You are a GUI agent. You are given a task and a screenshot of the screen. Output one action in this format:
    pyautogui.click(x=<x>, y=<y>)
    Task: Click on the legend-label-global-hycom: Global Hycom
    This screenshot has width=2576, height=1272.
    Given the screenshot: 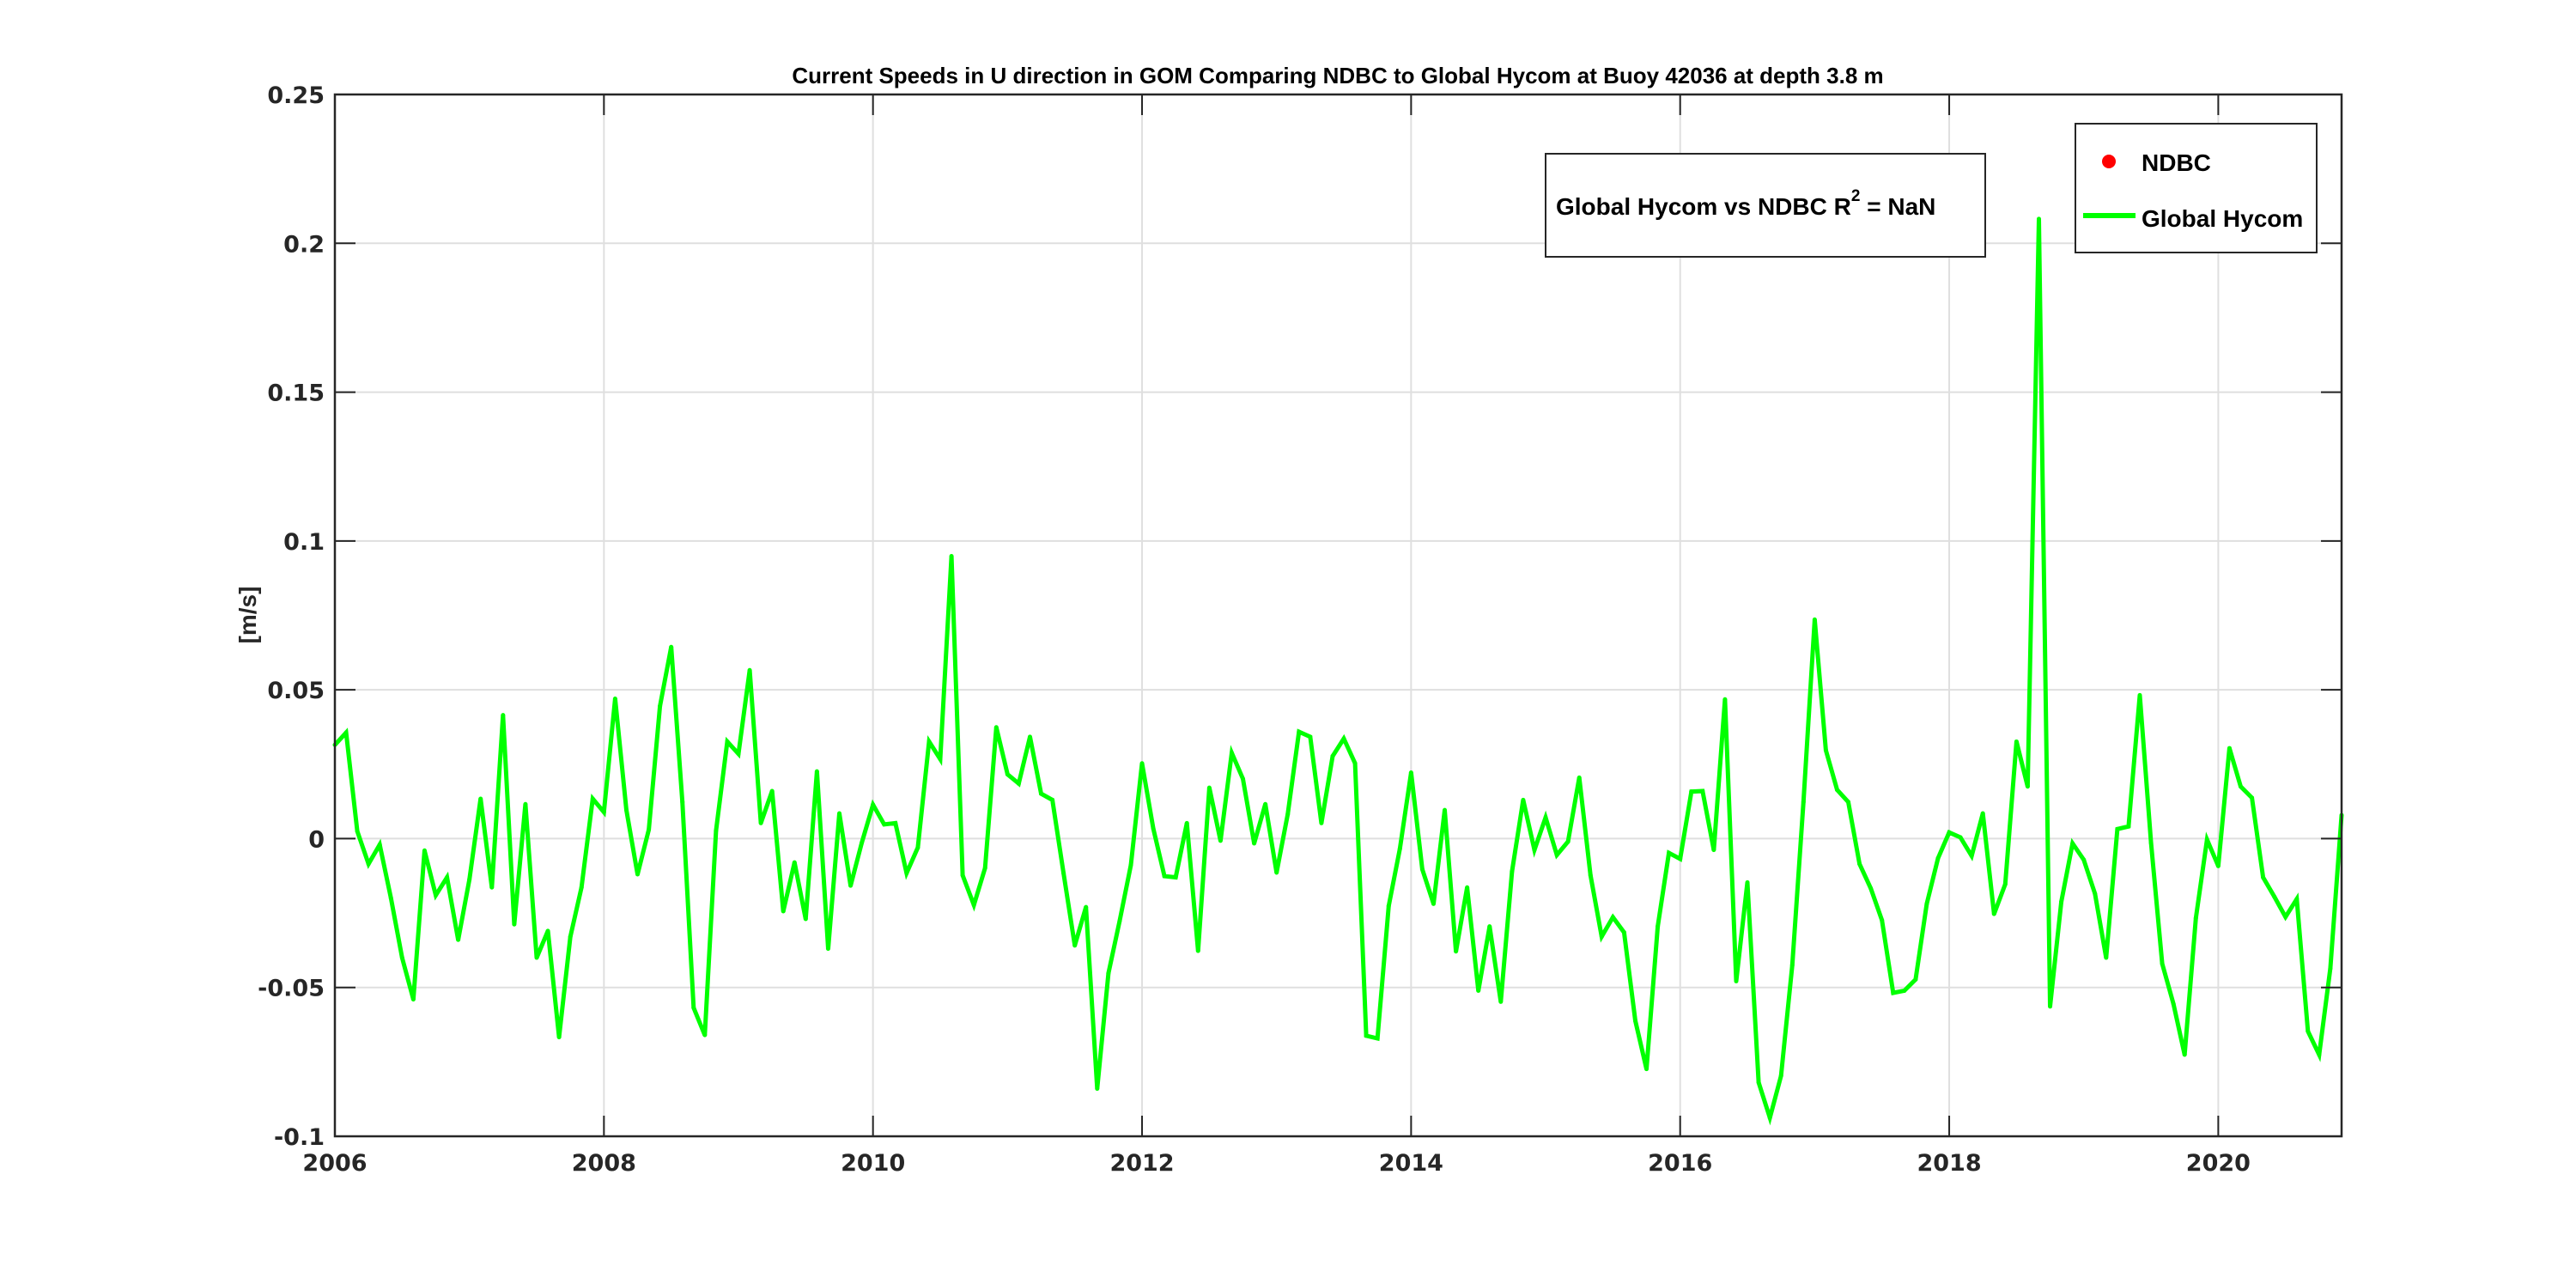 What is the action you would take?
    pyautogui.click(x=2222, y=218)
    